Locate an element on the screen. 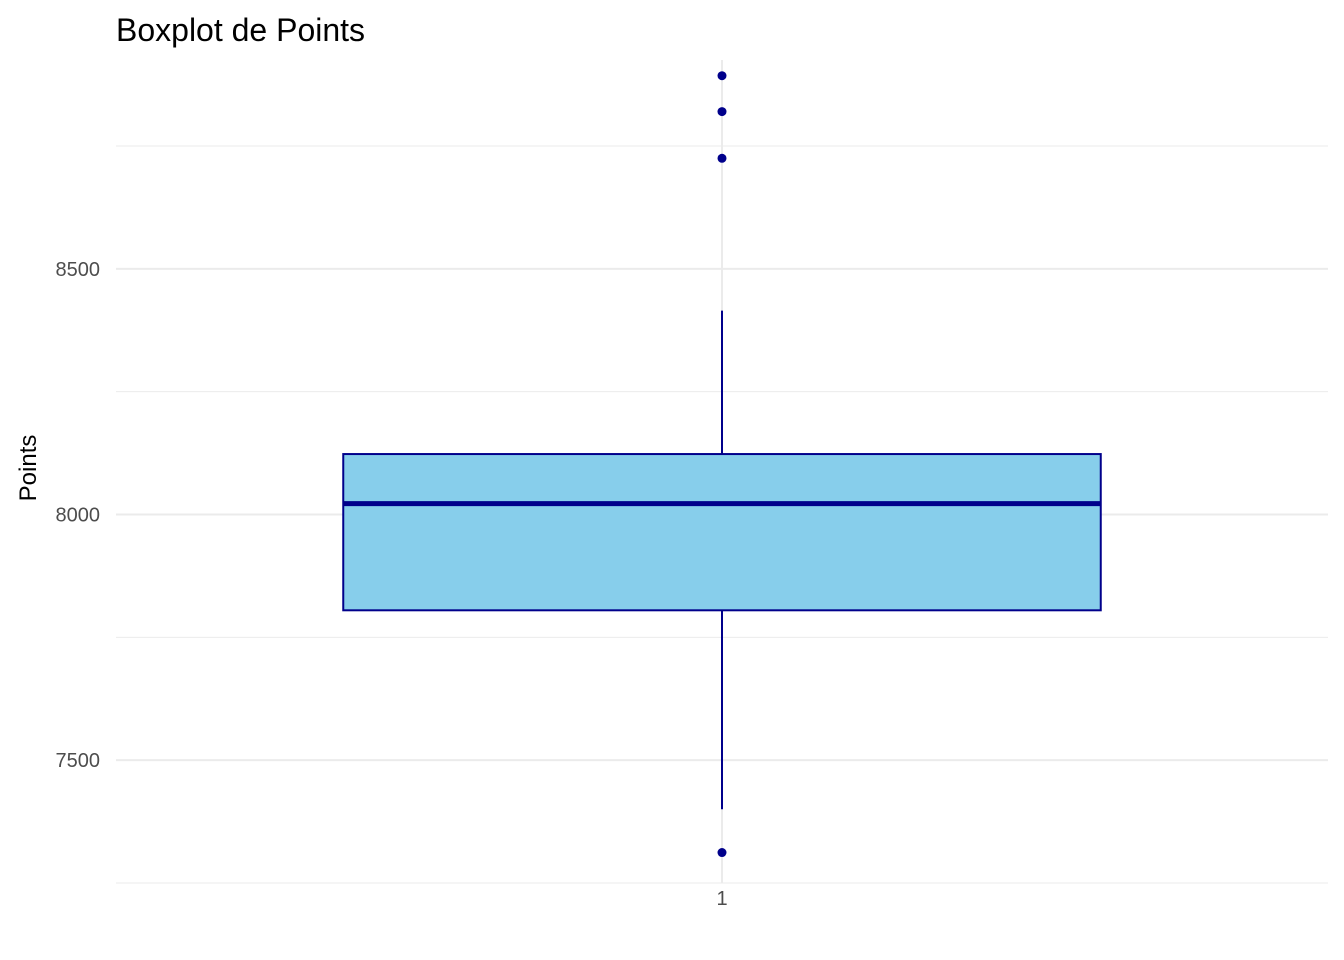 This screenshot has width=1344, height=960. y-axis-label: Points is located at coordinates (28, 468).